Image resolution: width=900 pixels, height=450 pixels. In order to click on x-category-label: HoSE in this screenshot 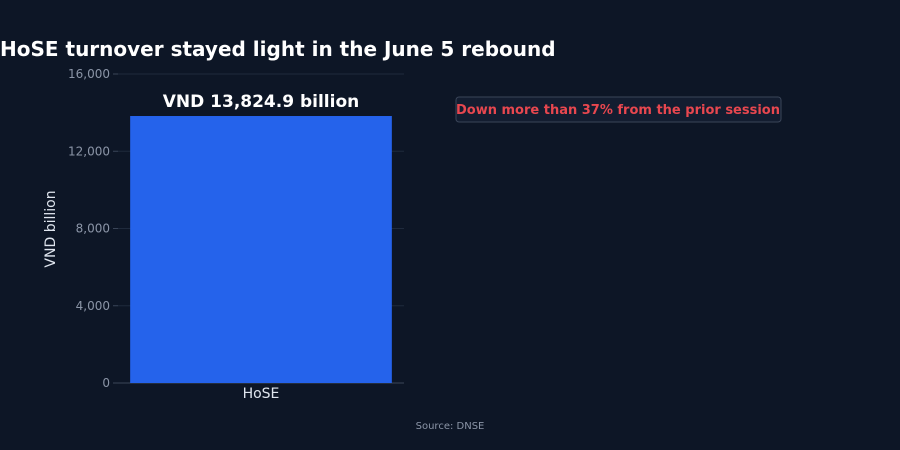, I will do `click(261, 394)`.